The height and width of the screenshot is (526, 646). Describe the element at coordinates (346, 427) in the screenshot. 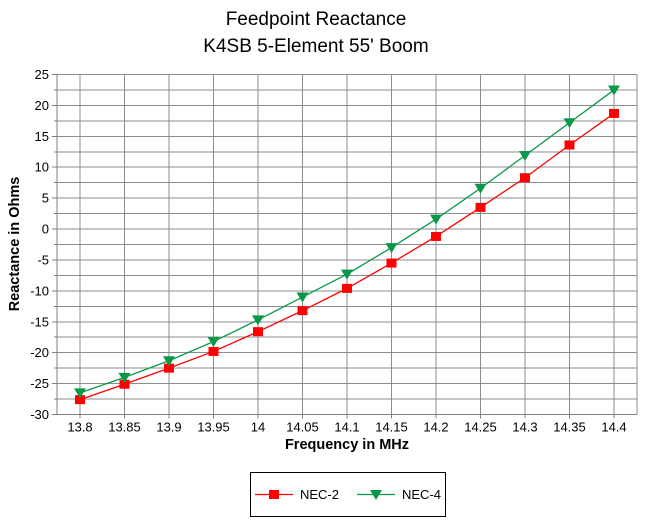

I see `x-tick-label: 14.1` at that location.